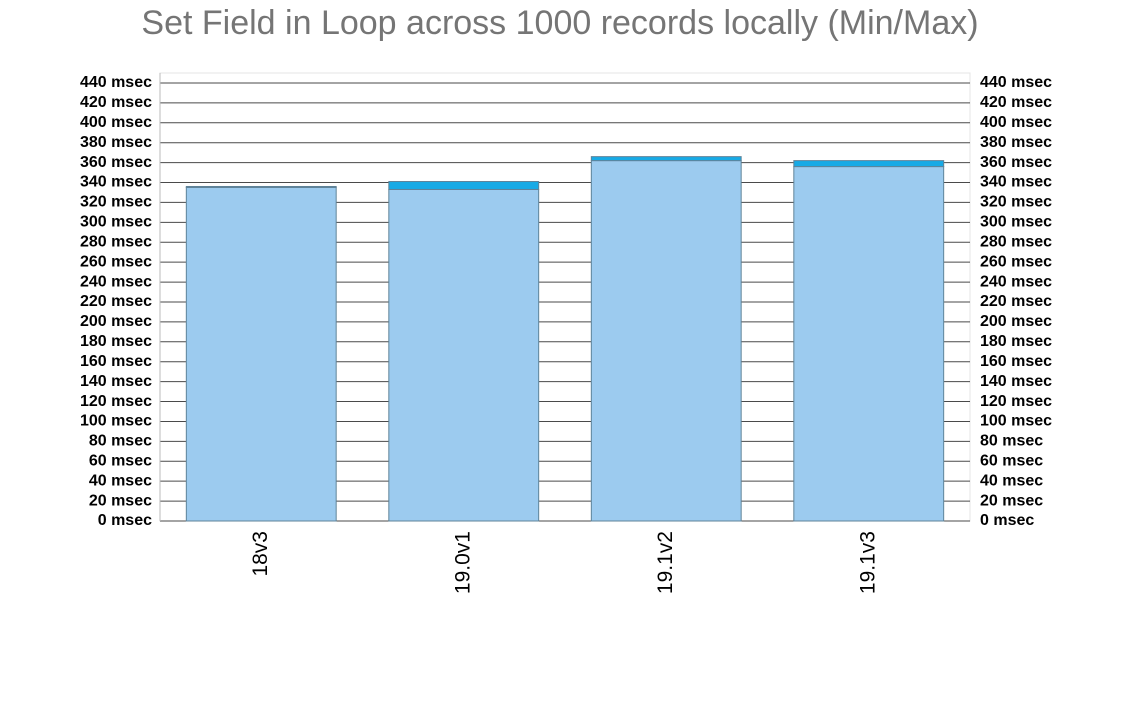 This screenshot has height=708, width=1121. I want to click on x-tick-label: 19.1v3, so click(867, 562).